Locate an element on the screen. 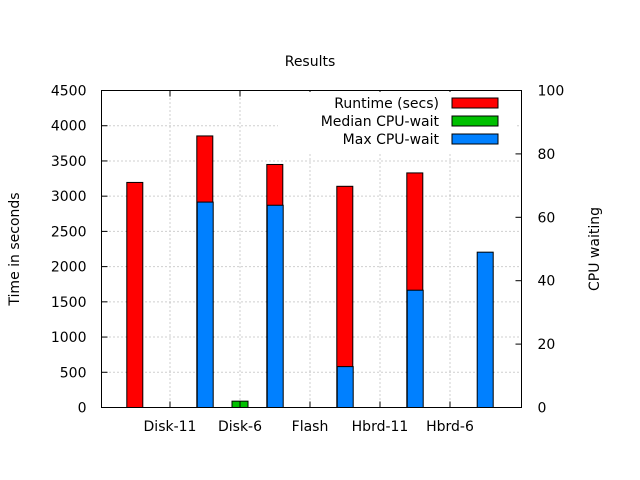 The width and height of the screenshot is (640, 480). y-tick-label: 500 is located at coordinates (73, 373).